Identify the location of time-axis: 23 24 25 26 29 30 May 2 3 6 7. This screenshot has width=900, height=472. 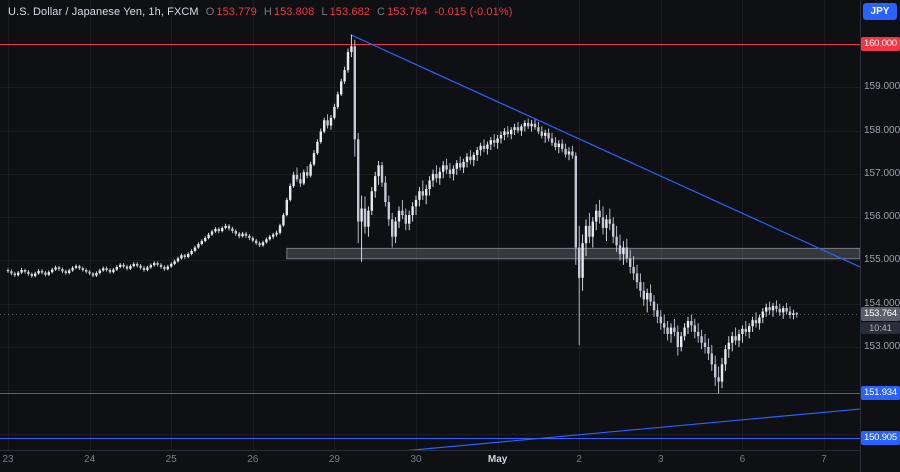
(430, 461).